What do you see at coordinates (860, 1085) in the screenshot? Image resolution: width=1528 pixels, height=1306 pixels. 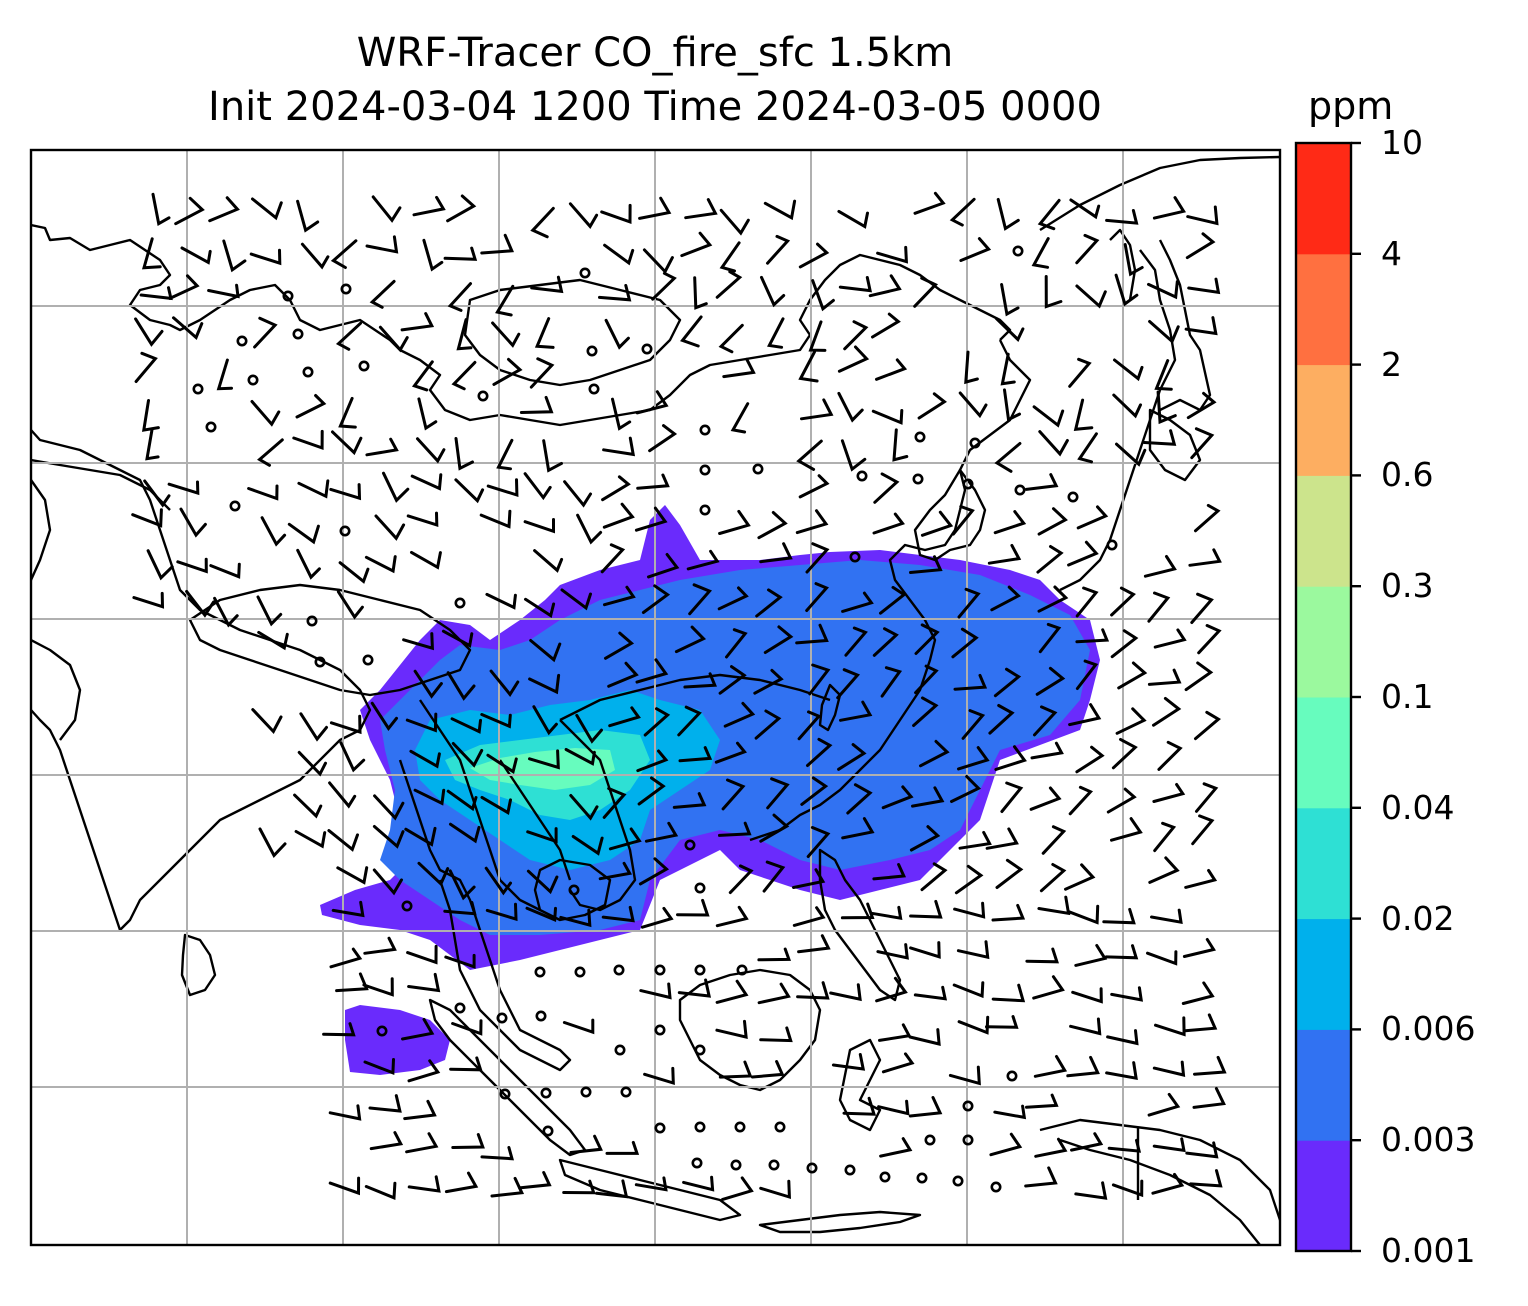 I see `coastline-sulawesi` at bounding box center [860, 1085].